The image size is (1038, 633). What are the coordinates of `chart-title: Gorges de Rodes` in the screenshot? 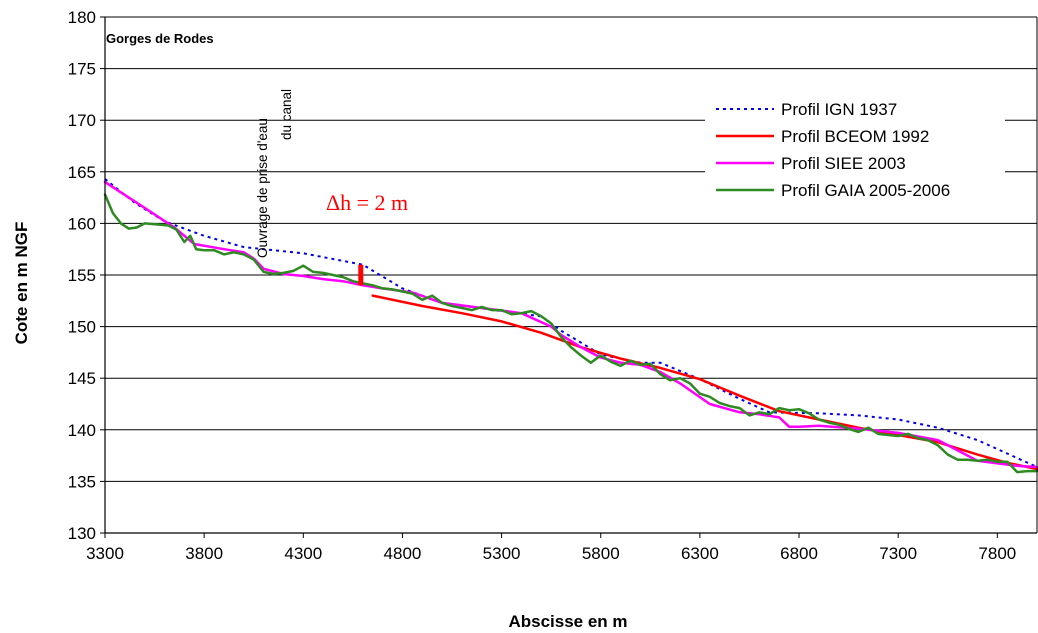 It's located at (160, 38).